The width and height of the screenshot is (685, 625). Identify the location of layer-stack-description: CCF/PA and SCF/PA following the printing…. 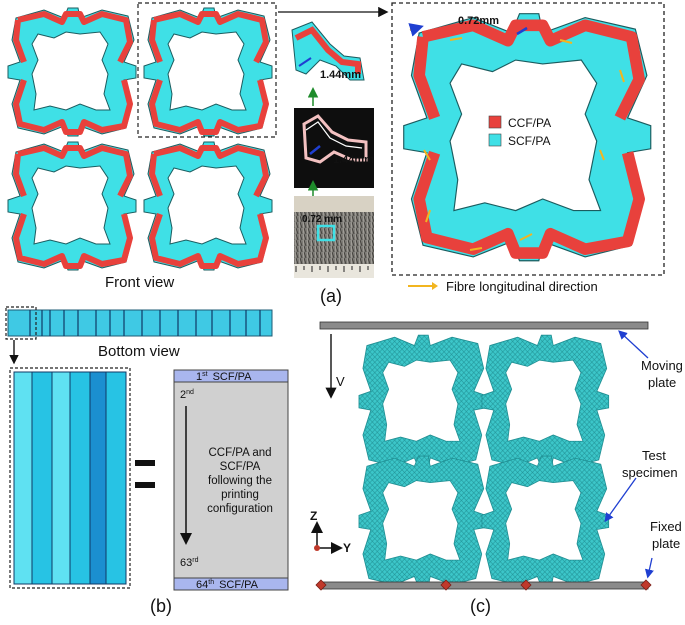
(240, 481).